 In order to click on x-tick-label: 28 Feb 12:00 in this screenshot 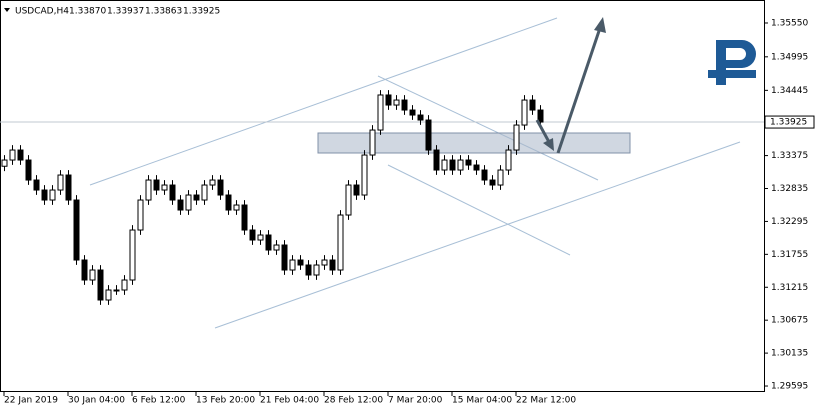, I will do `click(353, 401)`.